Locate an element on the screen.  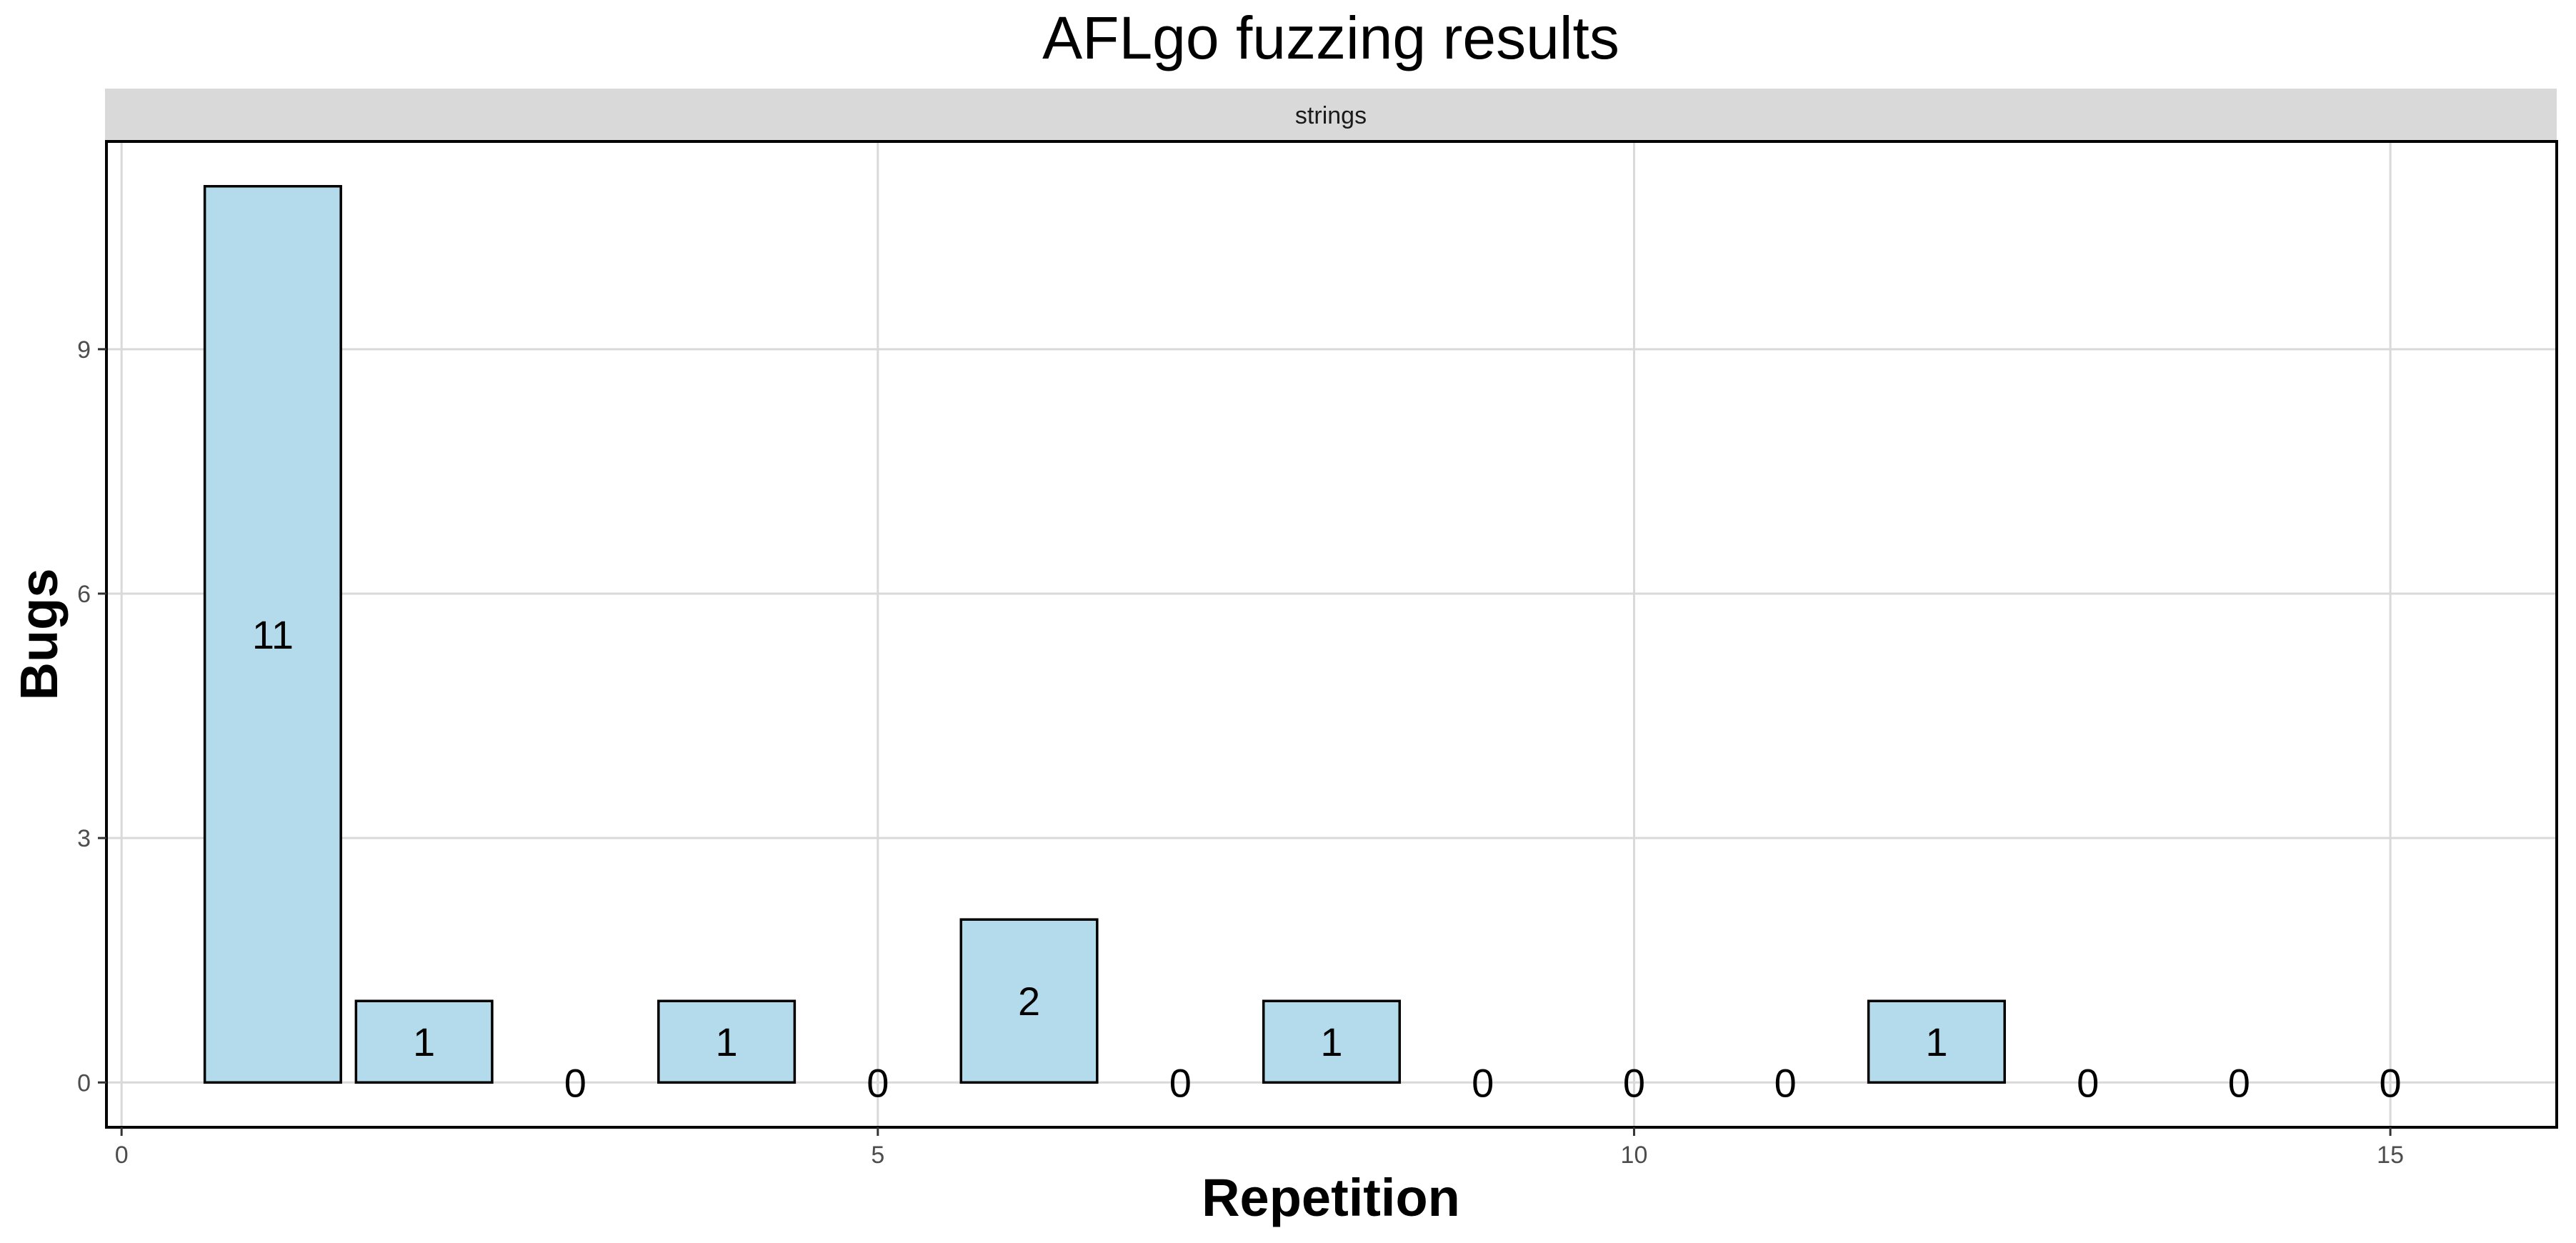
bar-label-4: 1 is located at coordinates (727, 1041).